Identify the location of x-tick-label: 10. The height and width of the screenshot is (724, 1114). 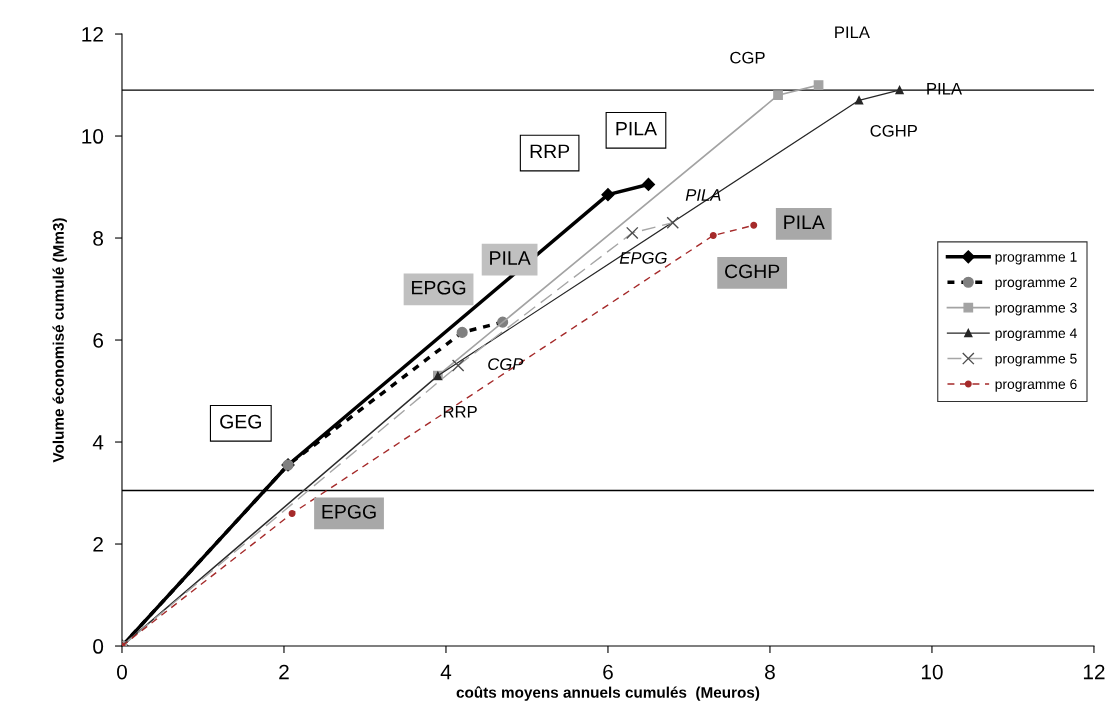
(932, 672).